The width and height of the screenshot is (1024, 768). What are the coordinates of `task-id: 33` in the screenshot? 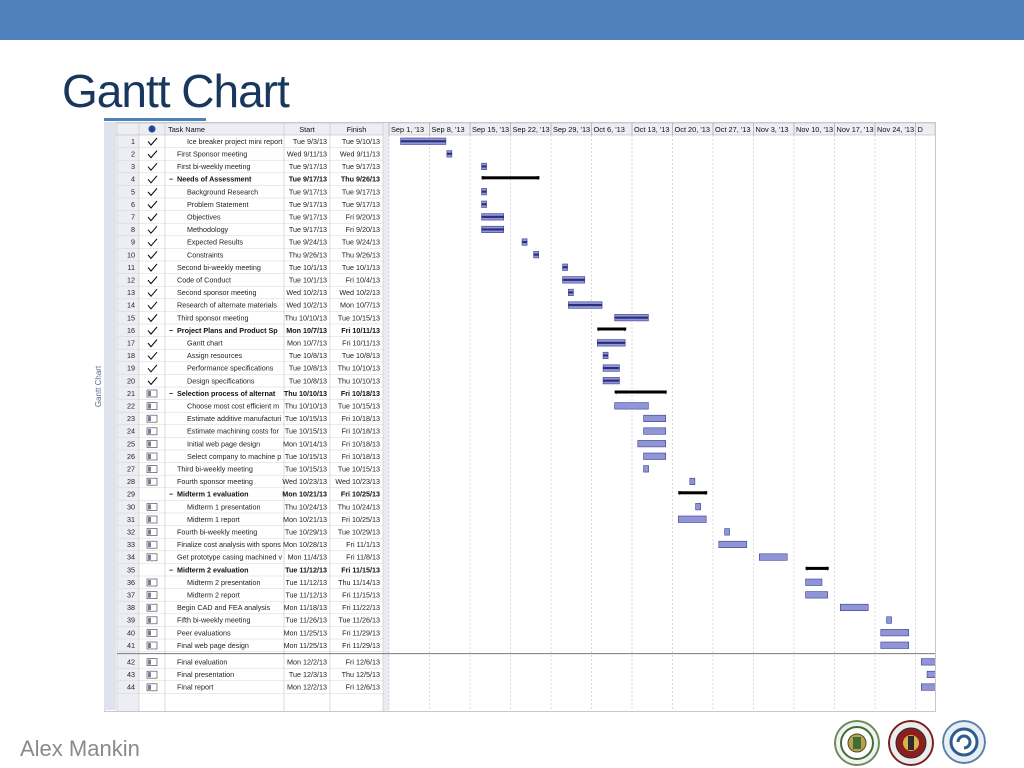 It's located at (131, 544).